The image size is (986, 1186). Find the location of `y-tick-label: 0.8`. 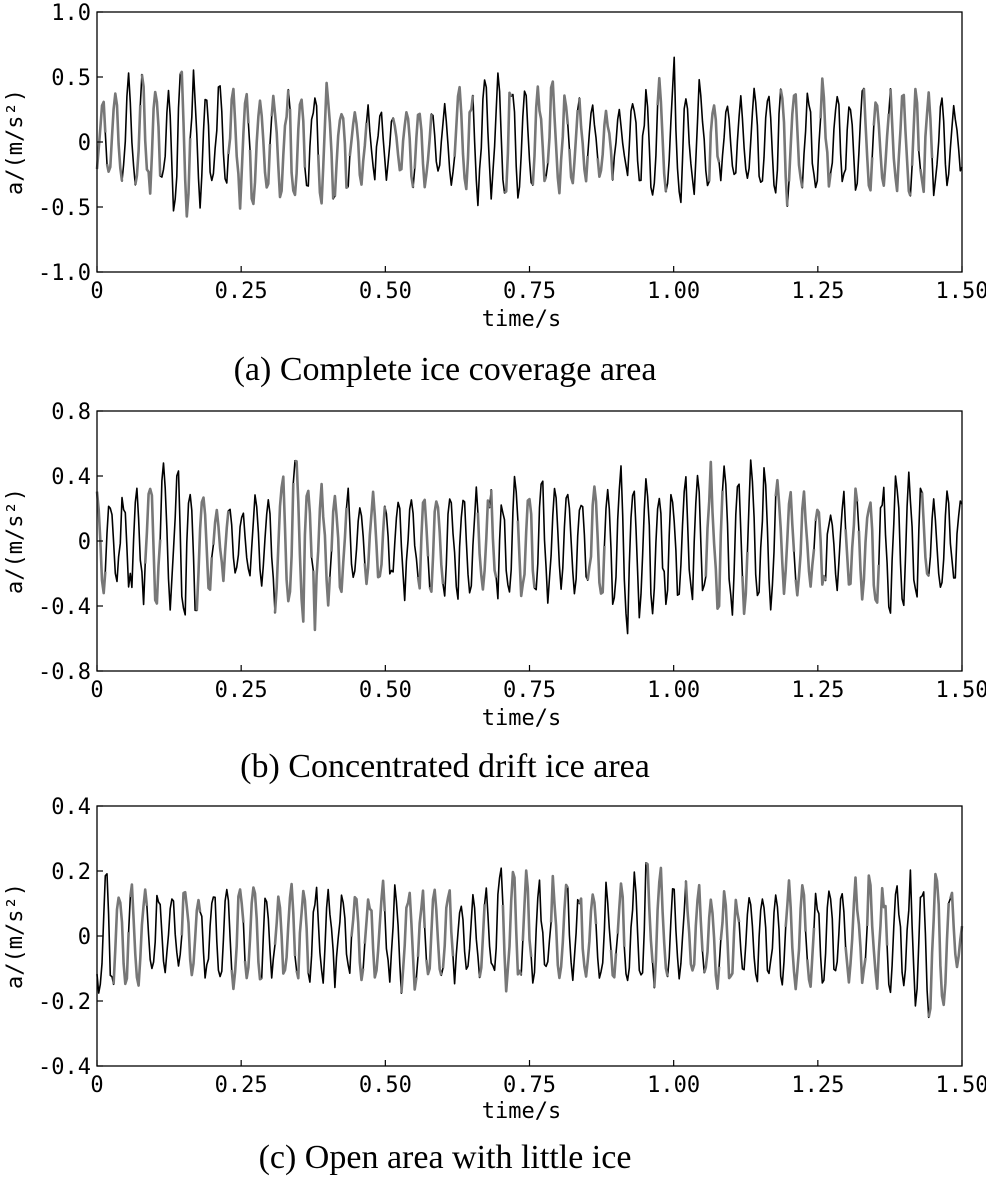

y-tick-label: 0.8 is located at coordinates (71, 412).